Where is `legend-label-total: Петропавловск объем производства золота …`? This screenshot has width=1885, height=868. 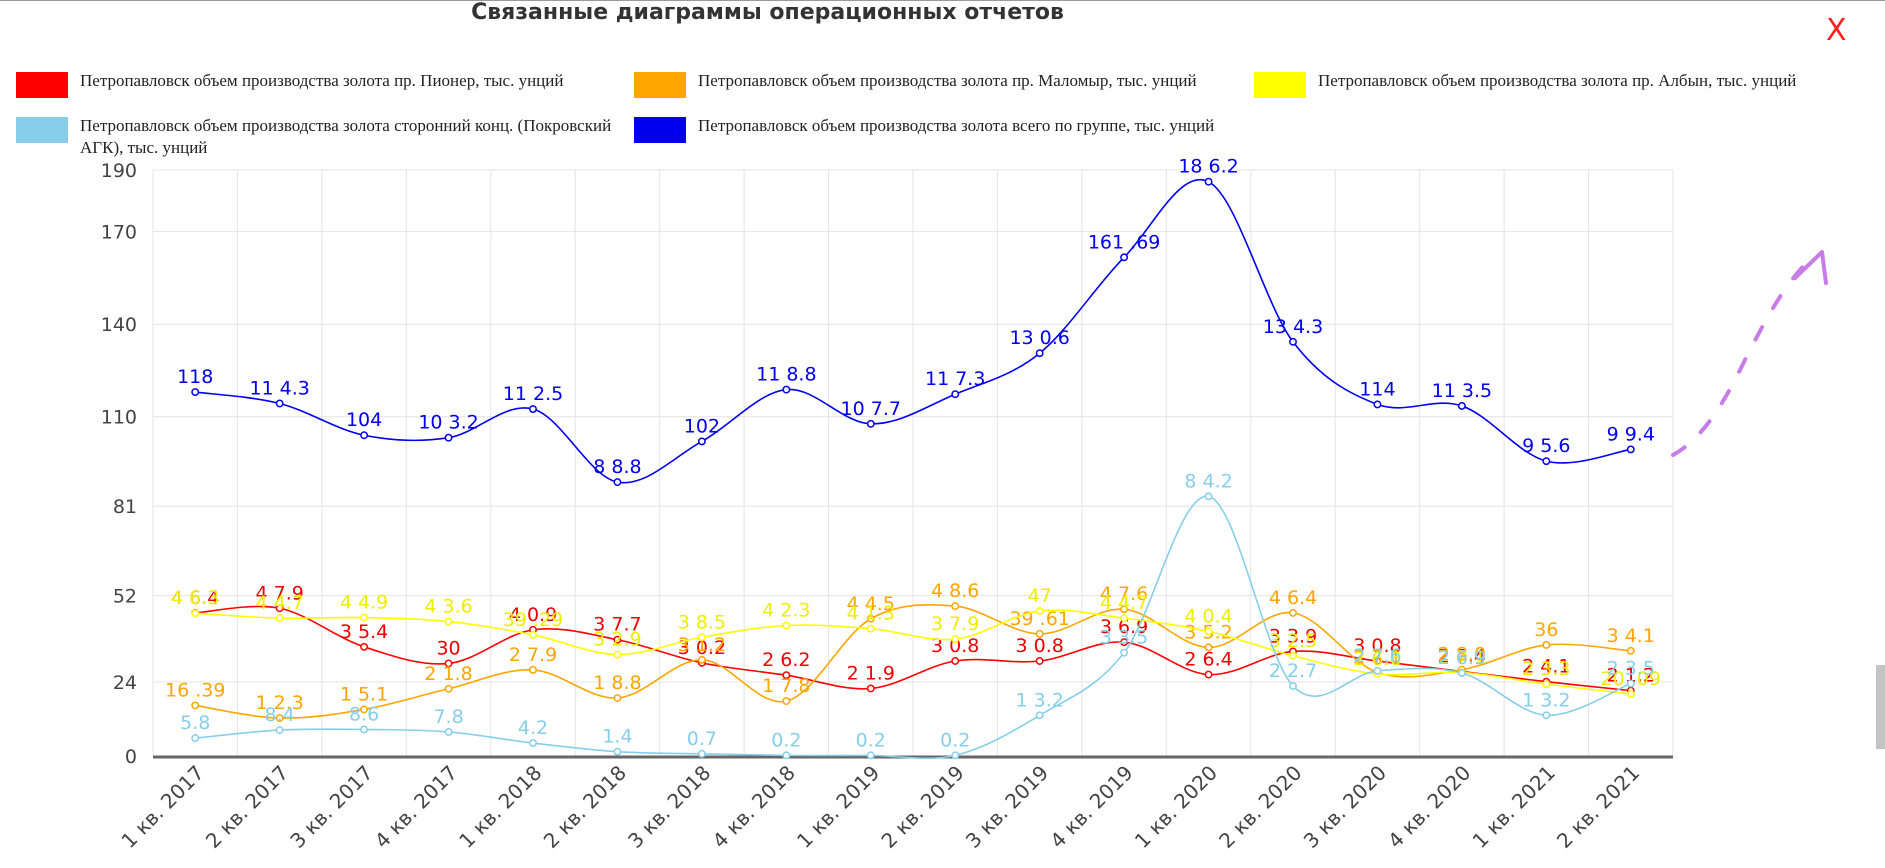
legend-label-total: Петропавловск объем производства золота … is located at coordinates (956, 125).